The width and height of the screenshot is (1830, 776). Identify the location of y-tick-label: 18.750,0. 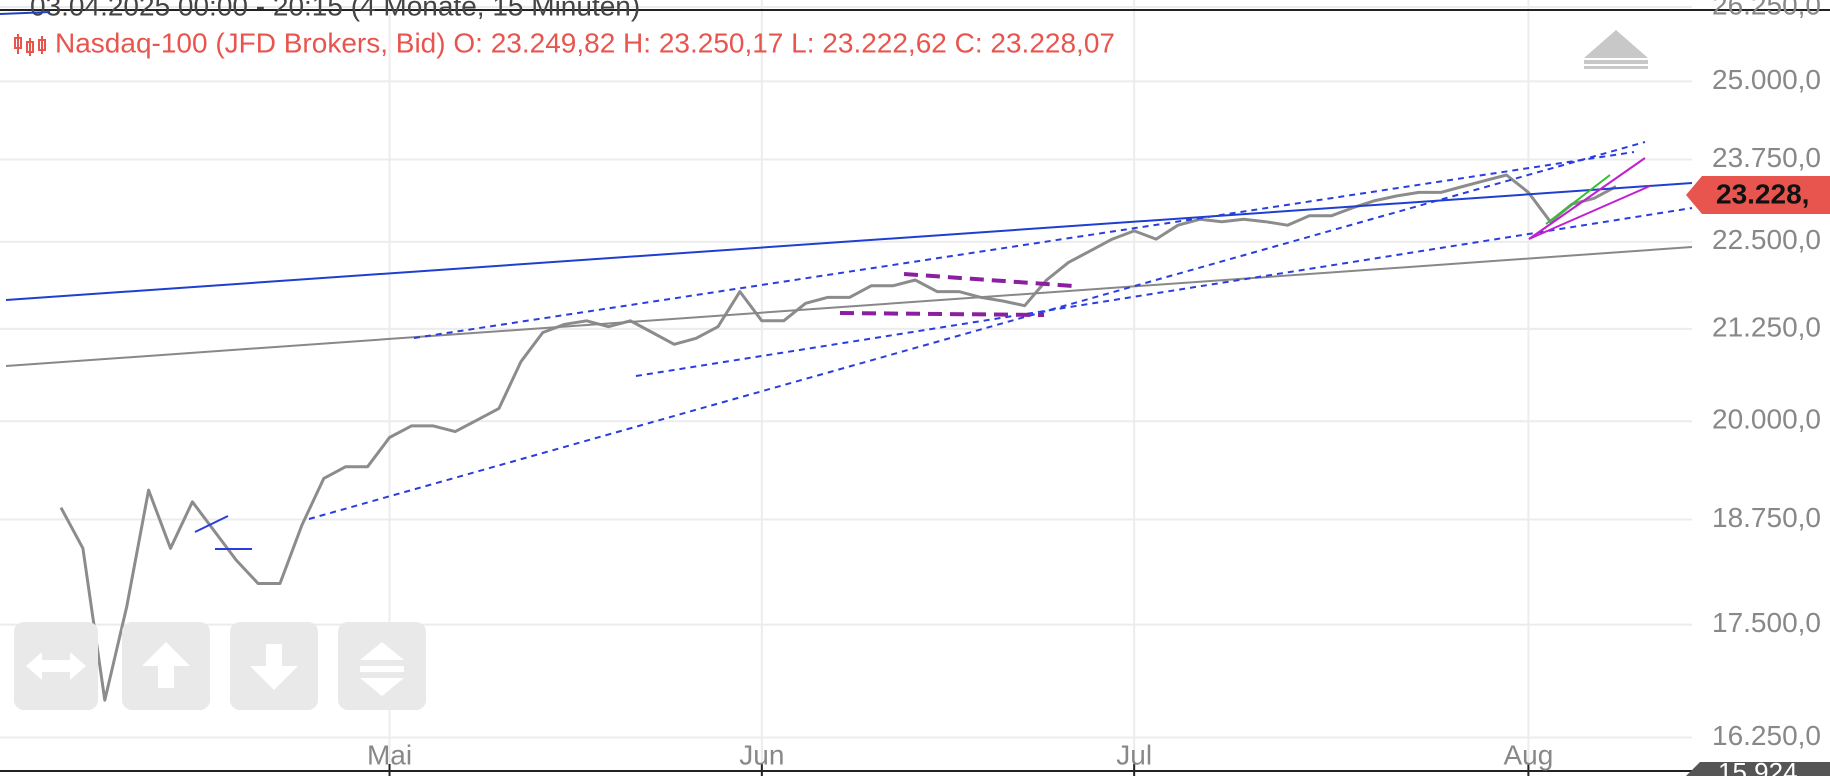
(1766, 517).